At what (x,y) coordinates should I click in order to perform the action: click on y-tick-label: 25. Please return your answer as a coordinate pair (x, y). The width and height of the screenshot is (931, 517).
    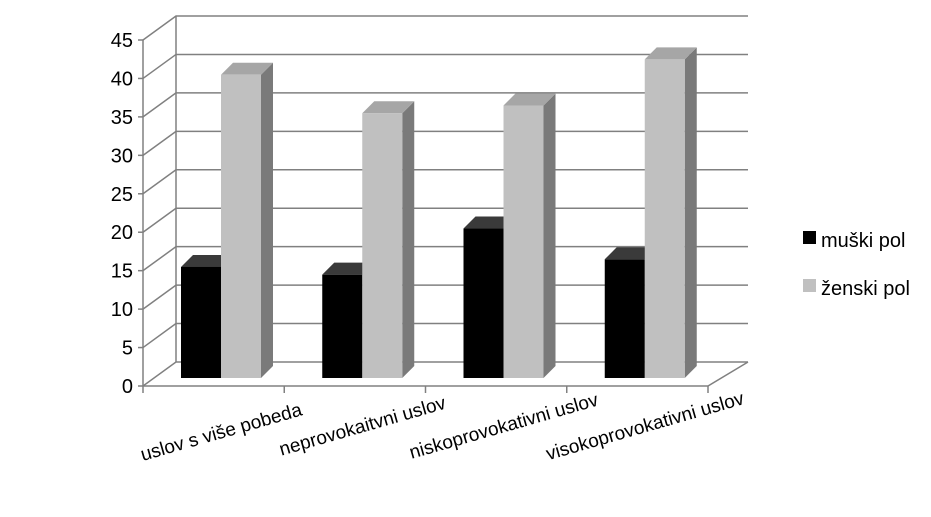
    Looking at the image, I should click on (122, 195).